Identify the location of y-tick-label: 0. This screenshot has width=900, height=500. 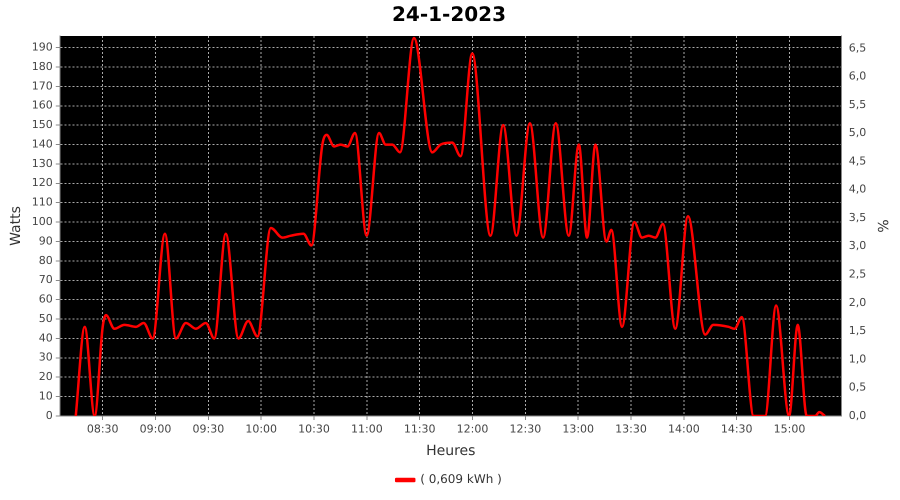
(49, 415).